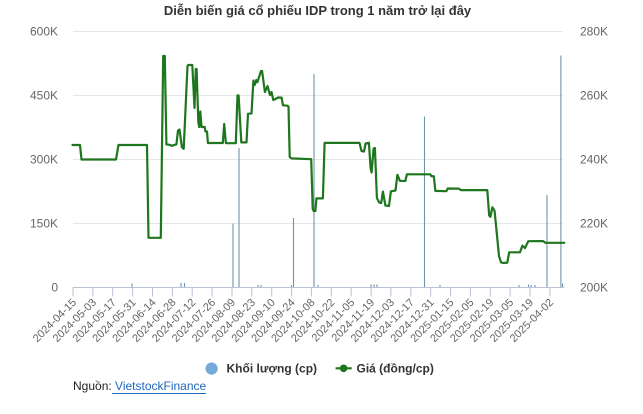 Image resolution: width=643 pixels, height=414 pixels. What do you see at coordinates (594, 288) in the screenshot?
I see `svg-text: 200K` at bounding box center [594, 288].